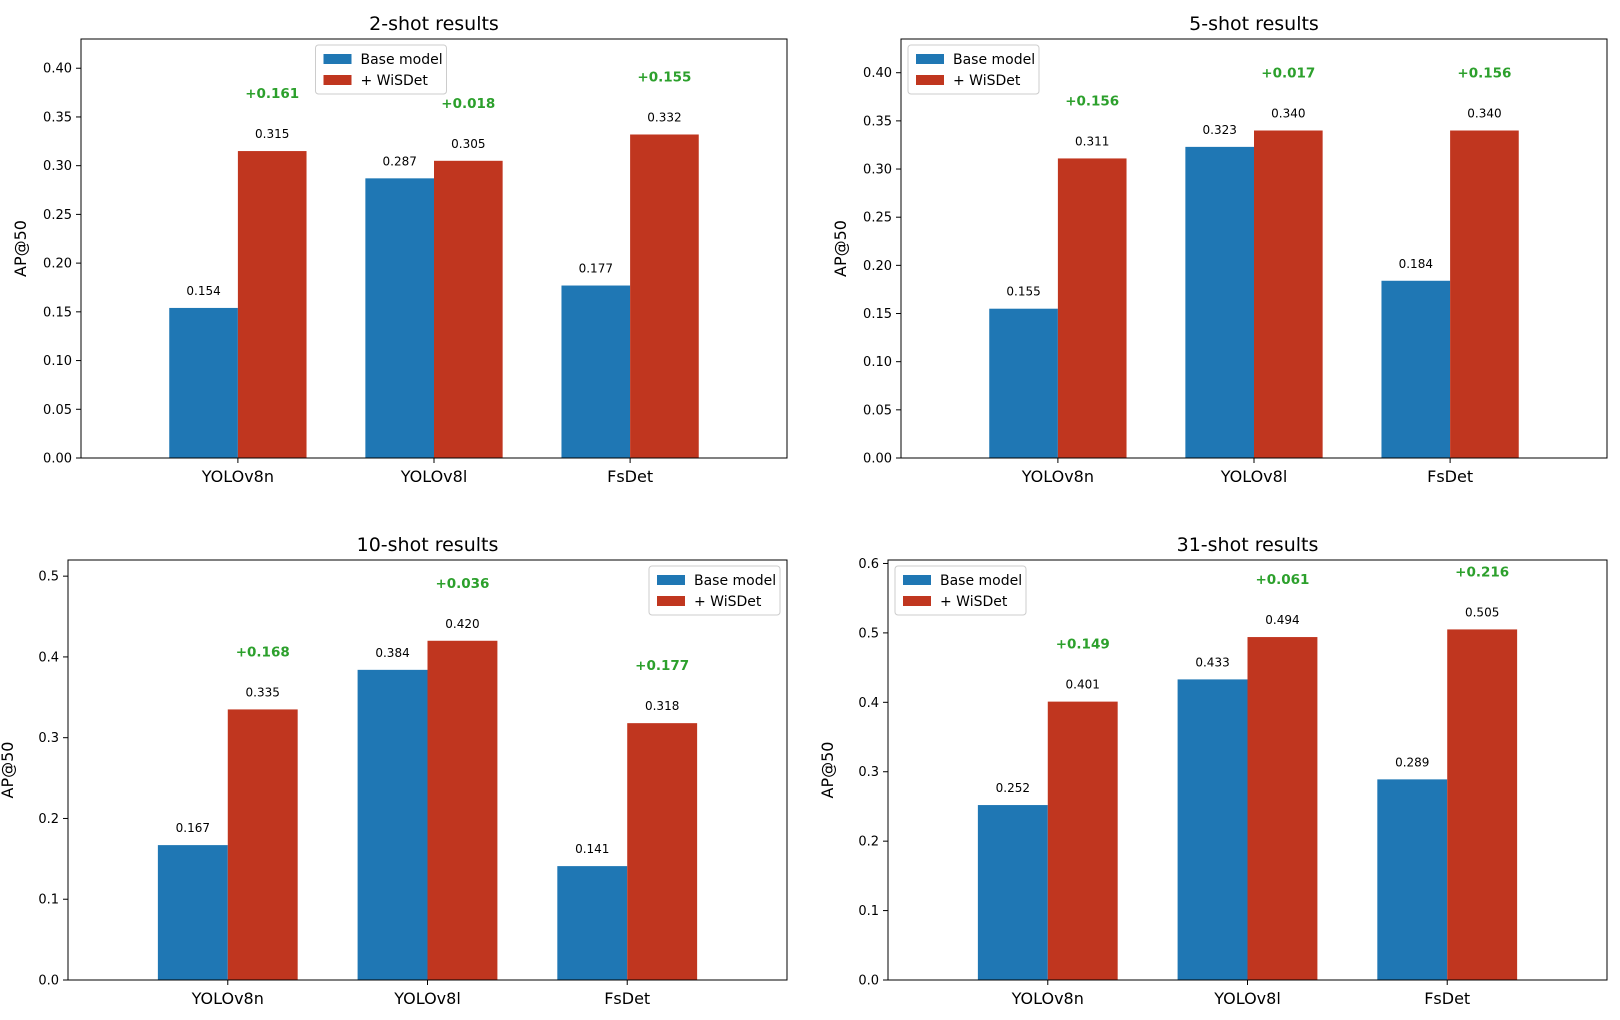 Image resolution: width=1620 pixels, height=1020 pixels. I want to click on delta-label: +0.017, so click(1288, 74).